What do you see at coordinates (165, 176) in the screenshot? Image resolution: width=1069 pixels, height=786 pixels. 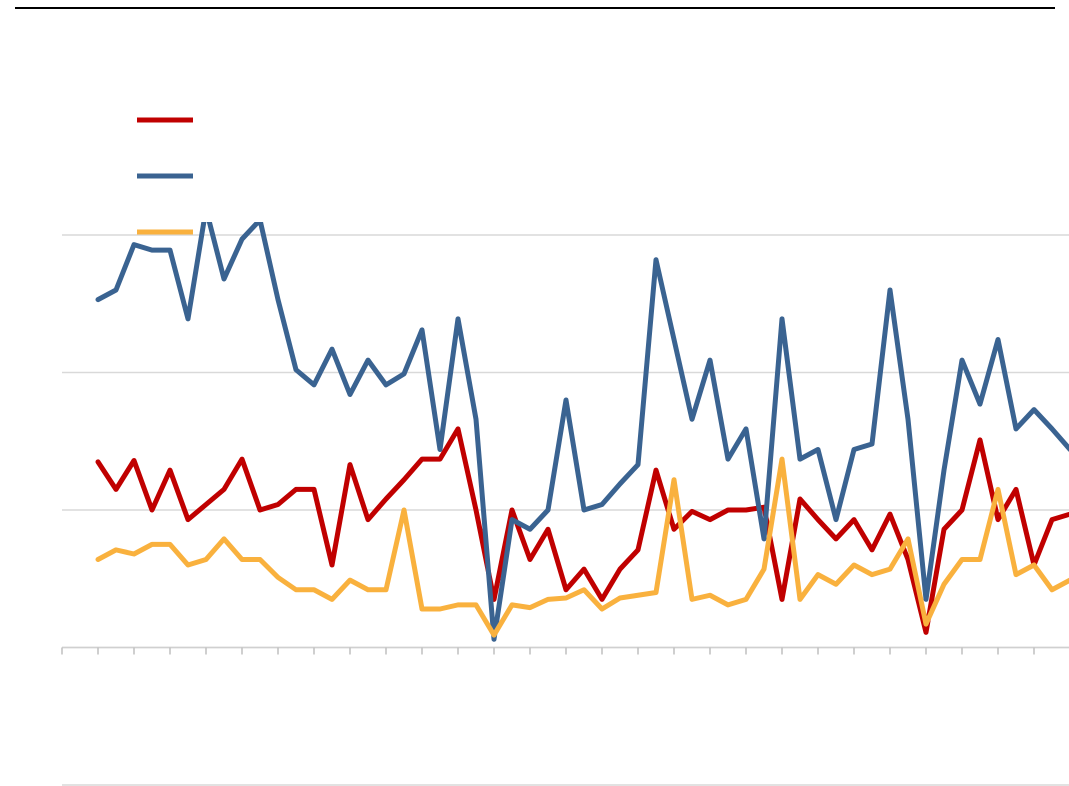 I see `legend` at bounding box center [165, 176].